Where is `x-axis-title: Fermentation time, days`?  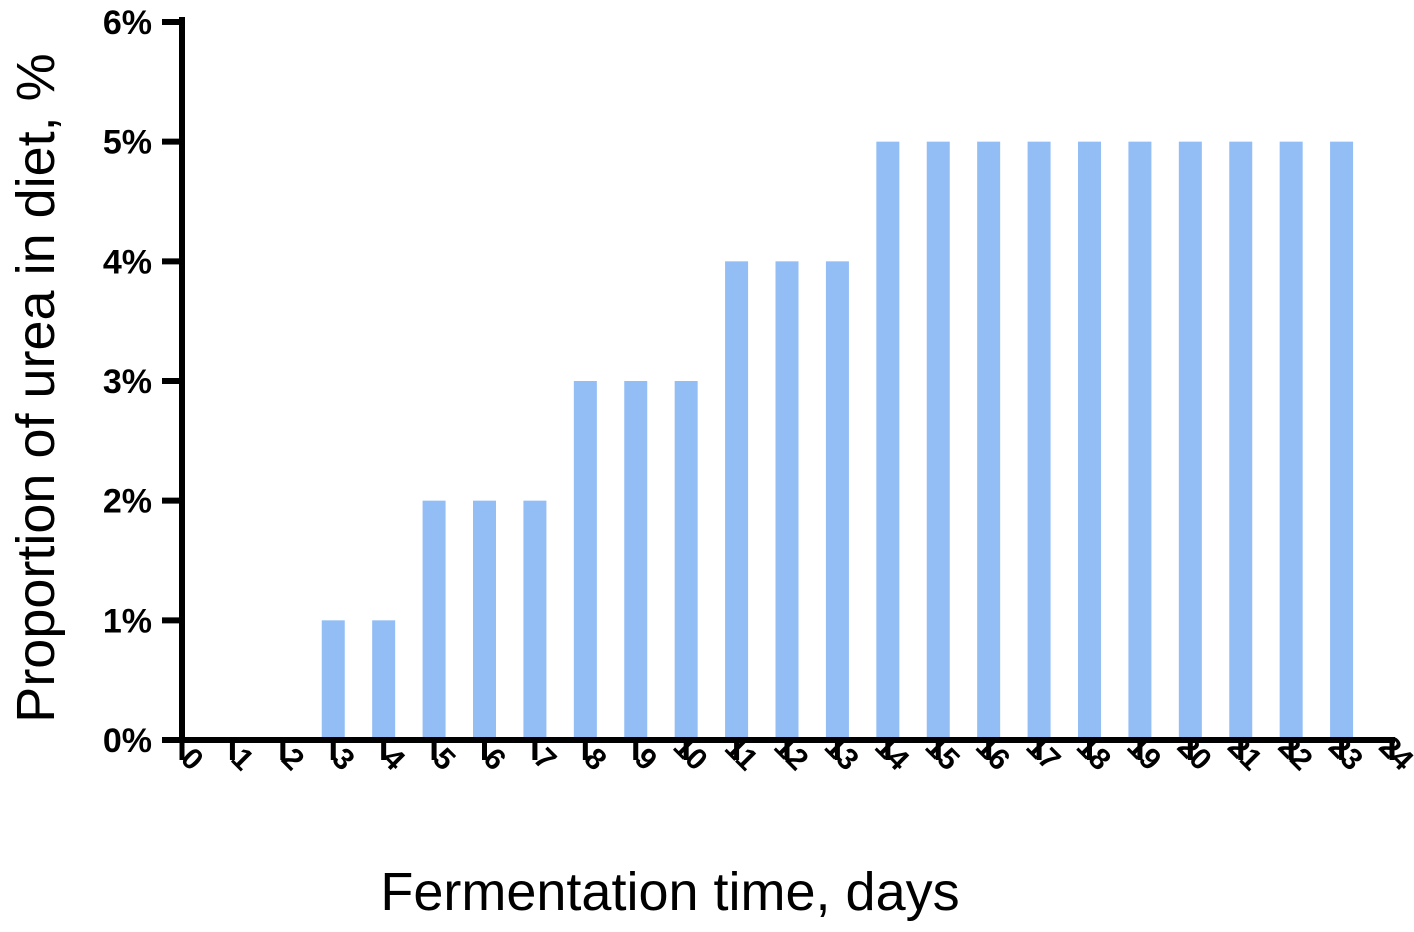 x-axis-title: Fermentation time, days is located at coordinates (669, 892).